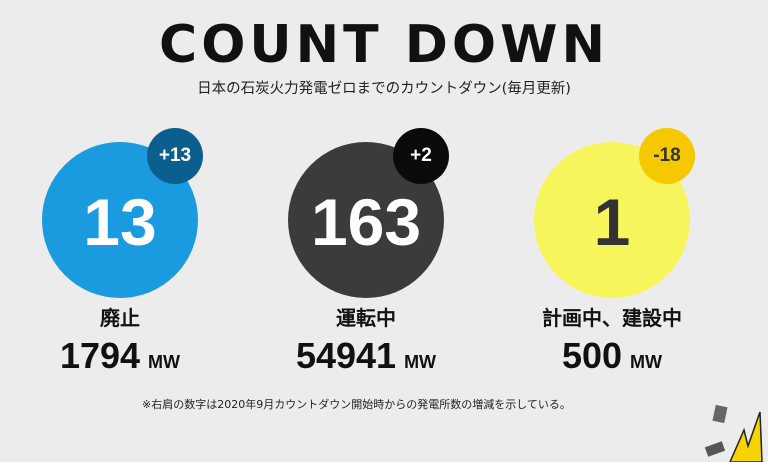 Image resolution: width=768 pixels, height=462 pixels. I want to click on change-badge: +2, so click(421, 156).